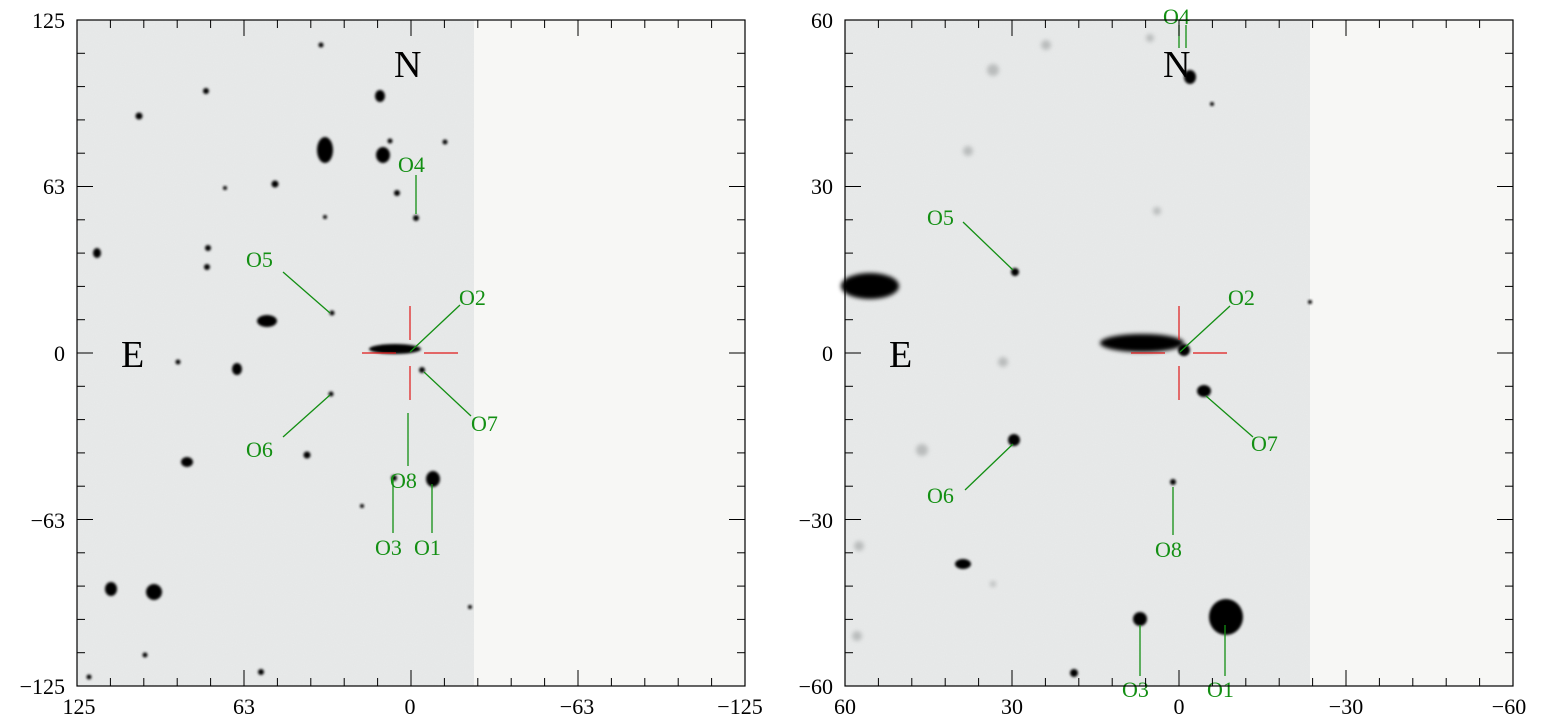 This screenshot has height=727, width=1554. I want to click on right-x-tick-label: 60, so click(845, 706).